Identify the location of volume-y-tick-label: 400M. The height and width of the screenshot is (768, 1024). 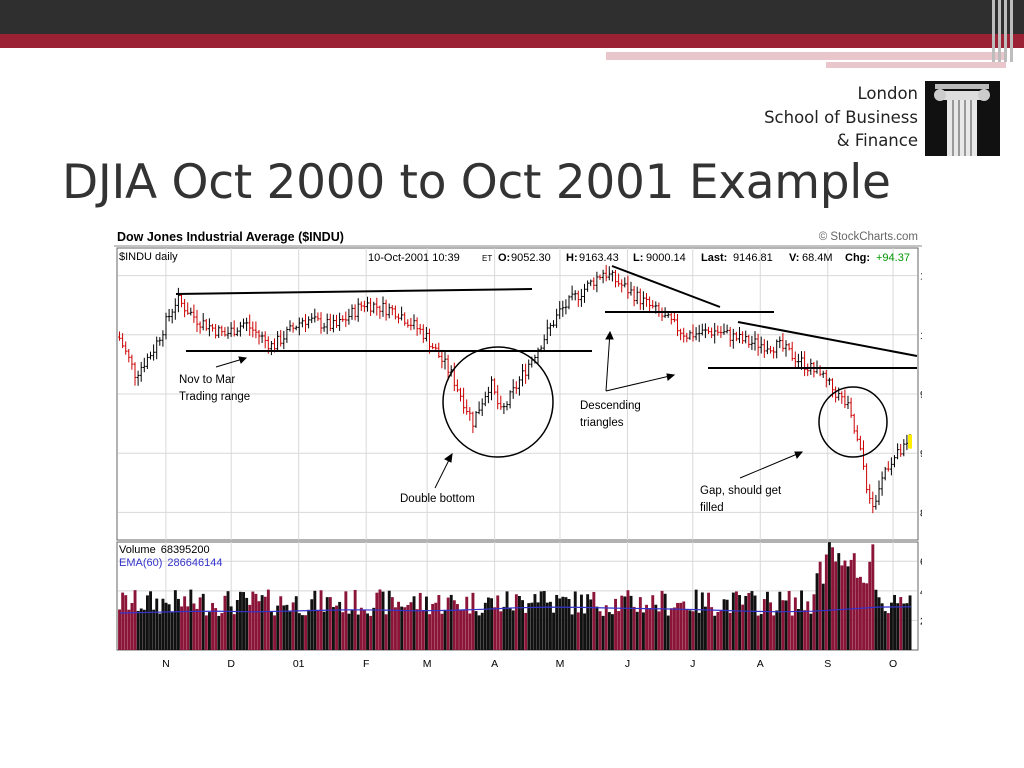
(921, 592).